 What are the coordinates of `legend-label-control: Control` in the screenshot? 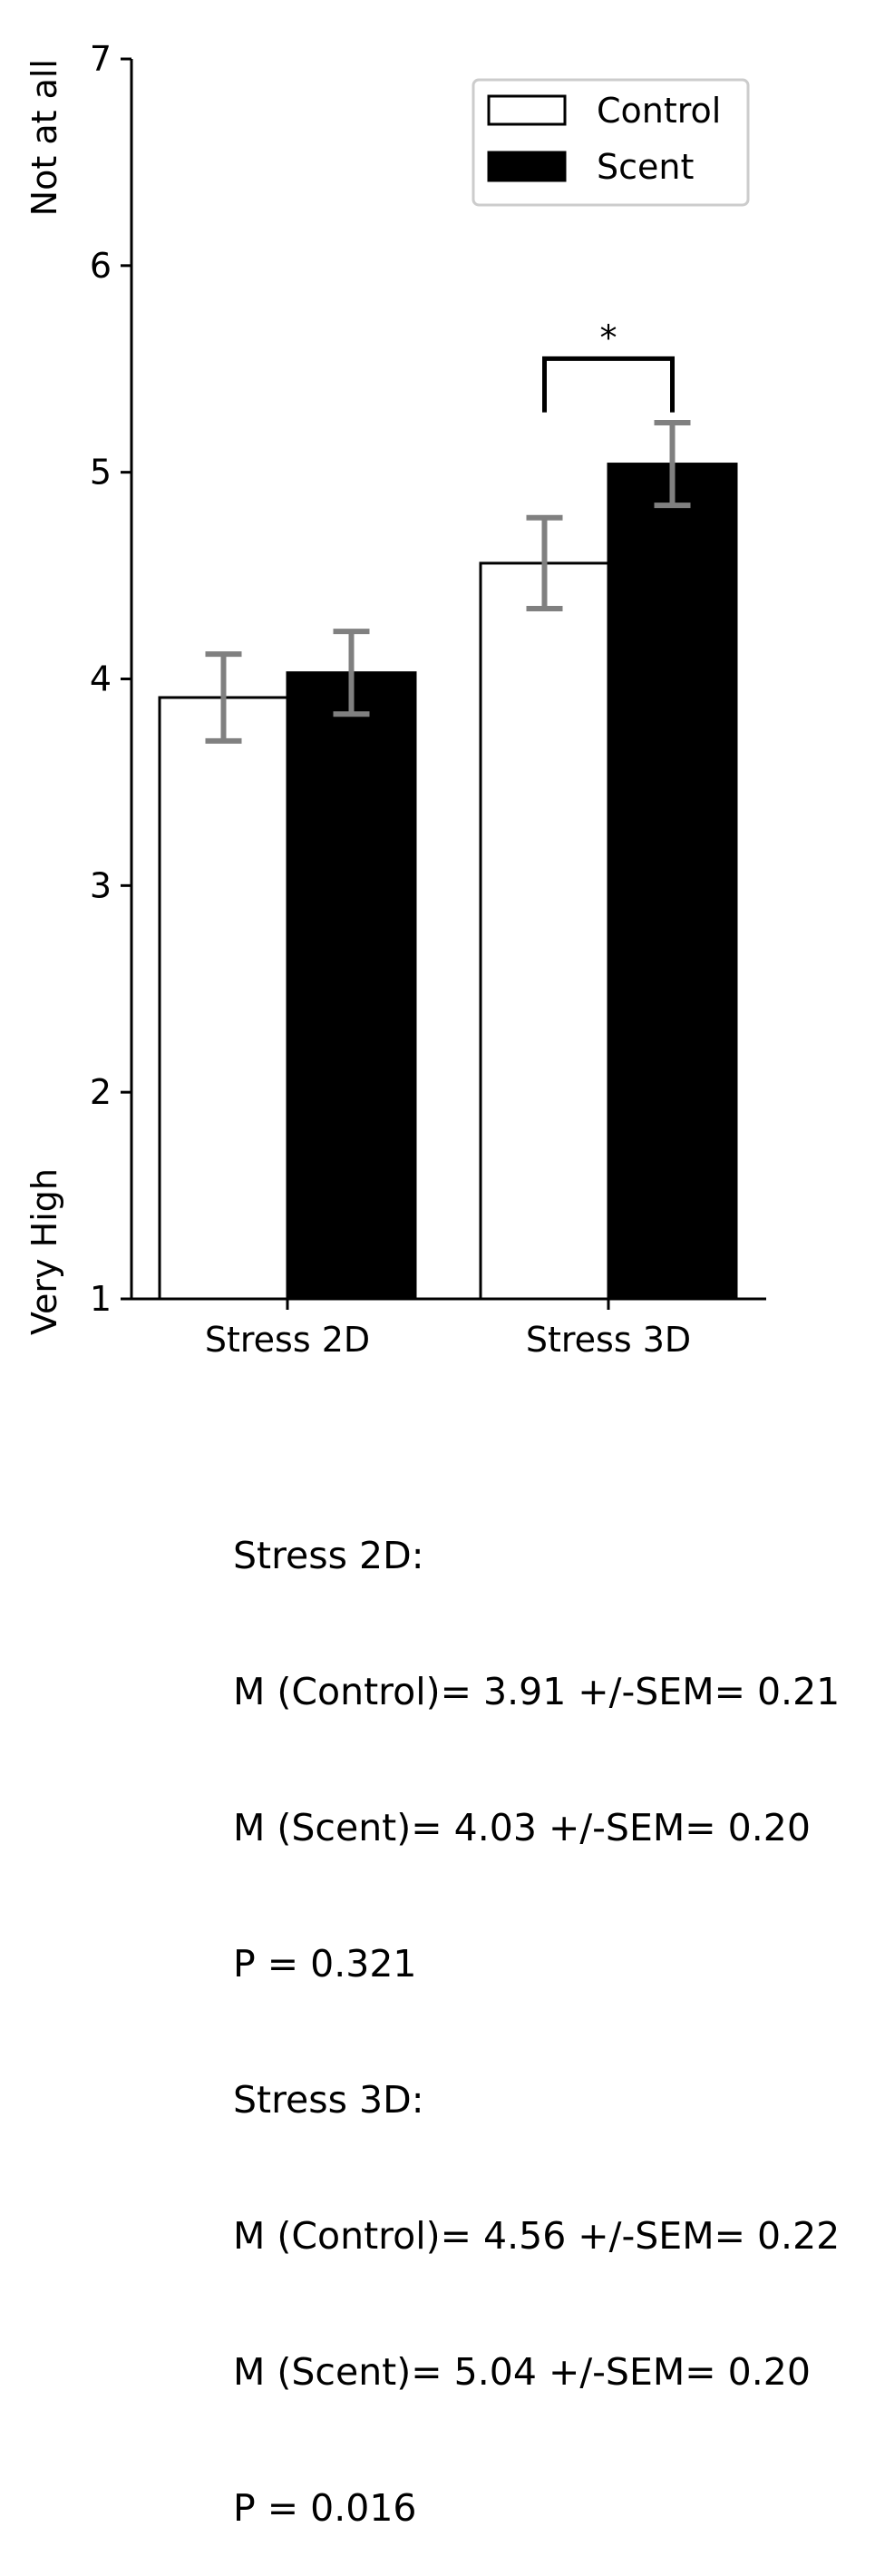 It's located at (659, 111).